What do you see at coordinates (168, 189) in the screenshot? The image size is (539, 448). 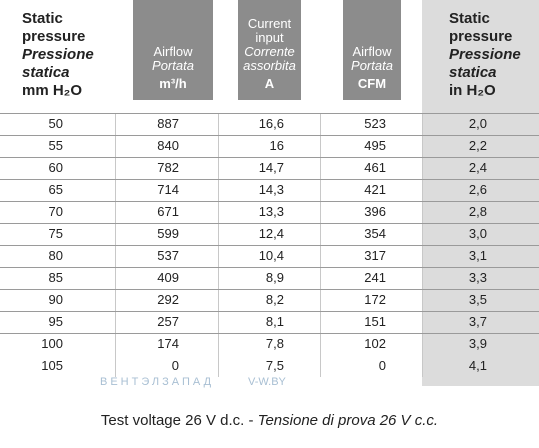 I see `table-cell: 714` at bounding box center [168, 189].